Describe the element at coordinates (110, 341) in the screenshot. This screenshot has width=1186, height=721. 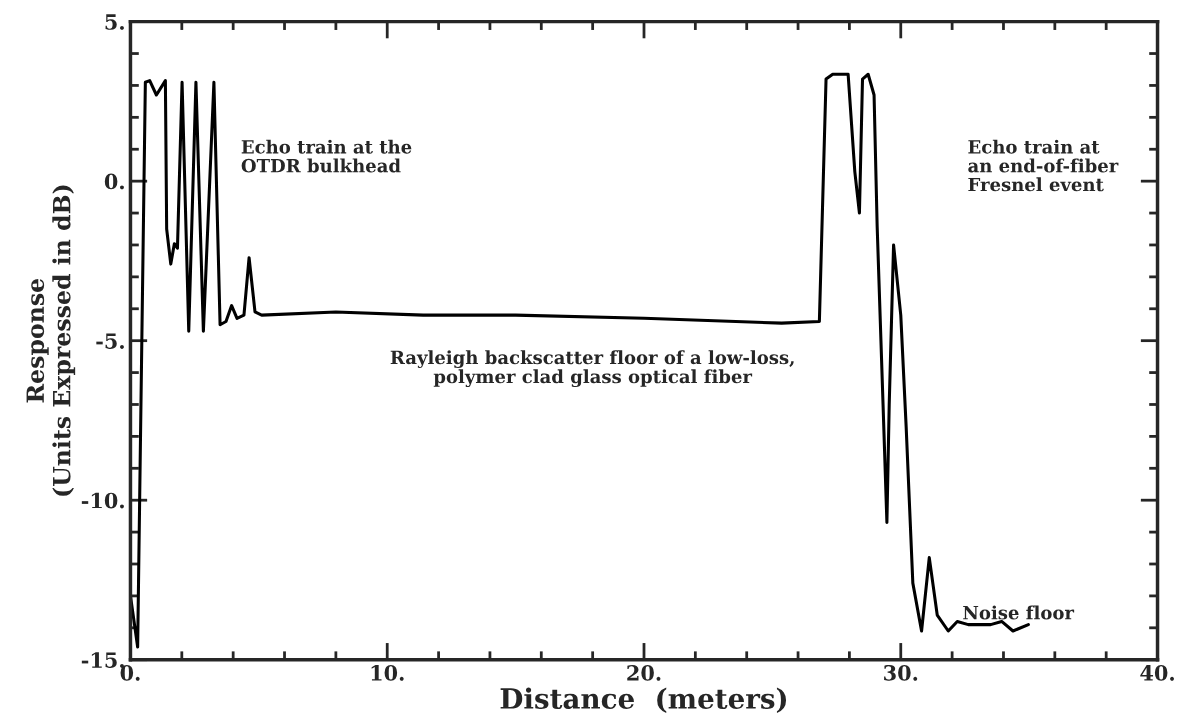
I see `y-tick-label: -5.` at that location.